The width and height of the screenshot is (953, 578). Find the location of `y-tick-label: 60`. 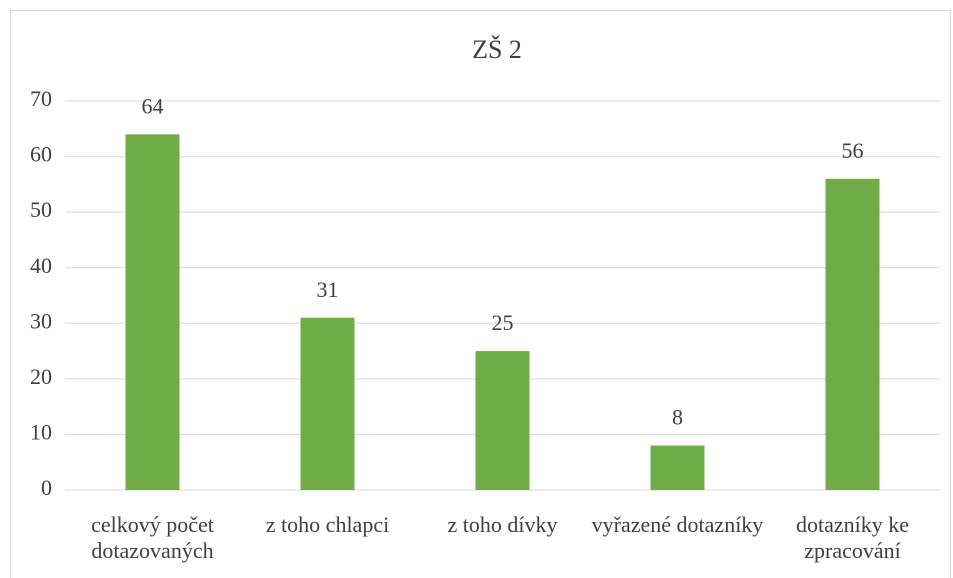

y-tick-label: 60 is located at coordinates (41, 154).